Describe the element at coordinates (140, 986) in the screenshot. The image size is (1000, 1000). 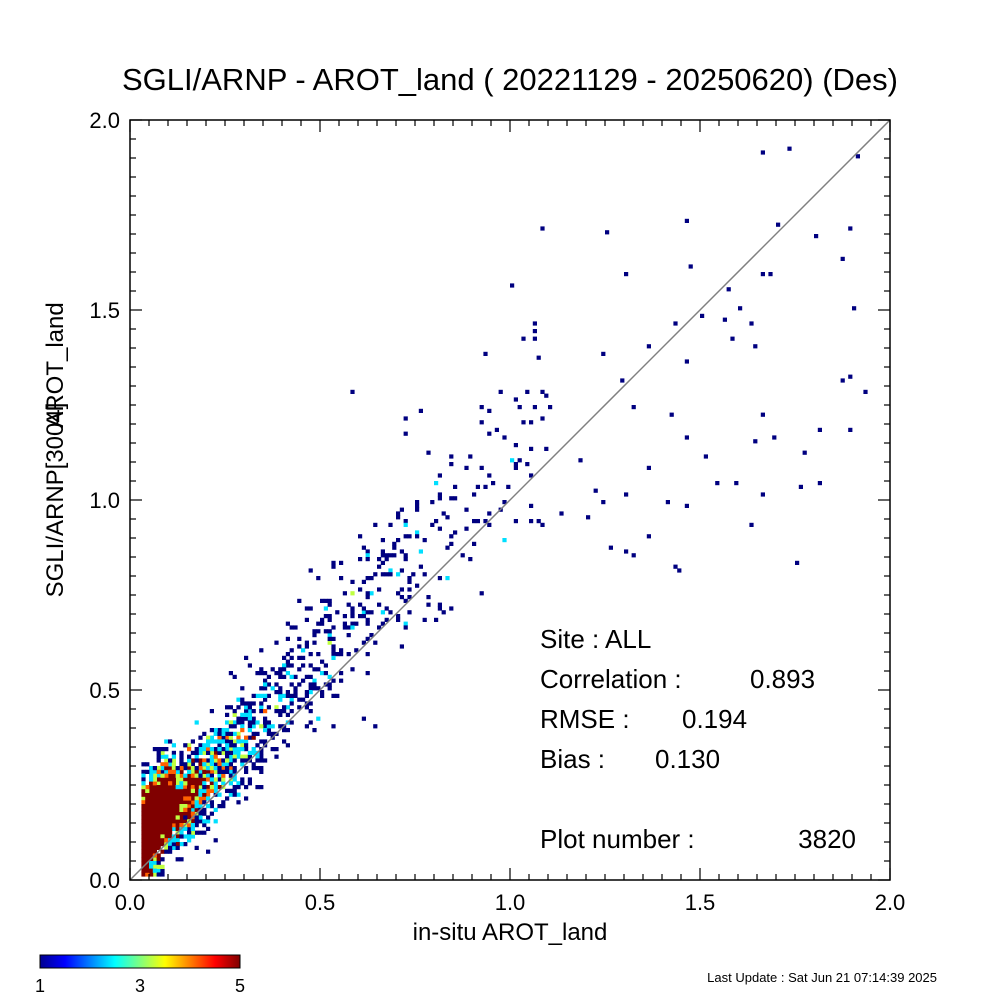
I see `colorbar-label-mid: 3` at that location.